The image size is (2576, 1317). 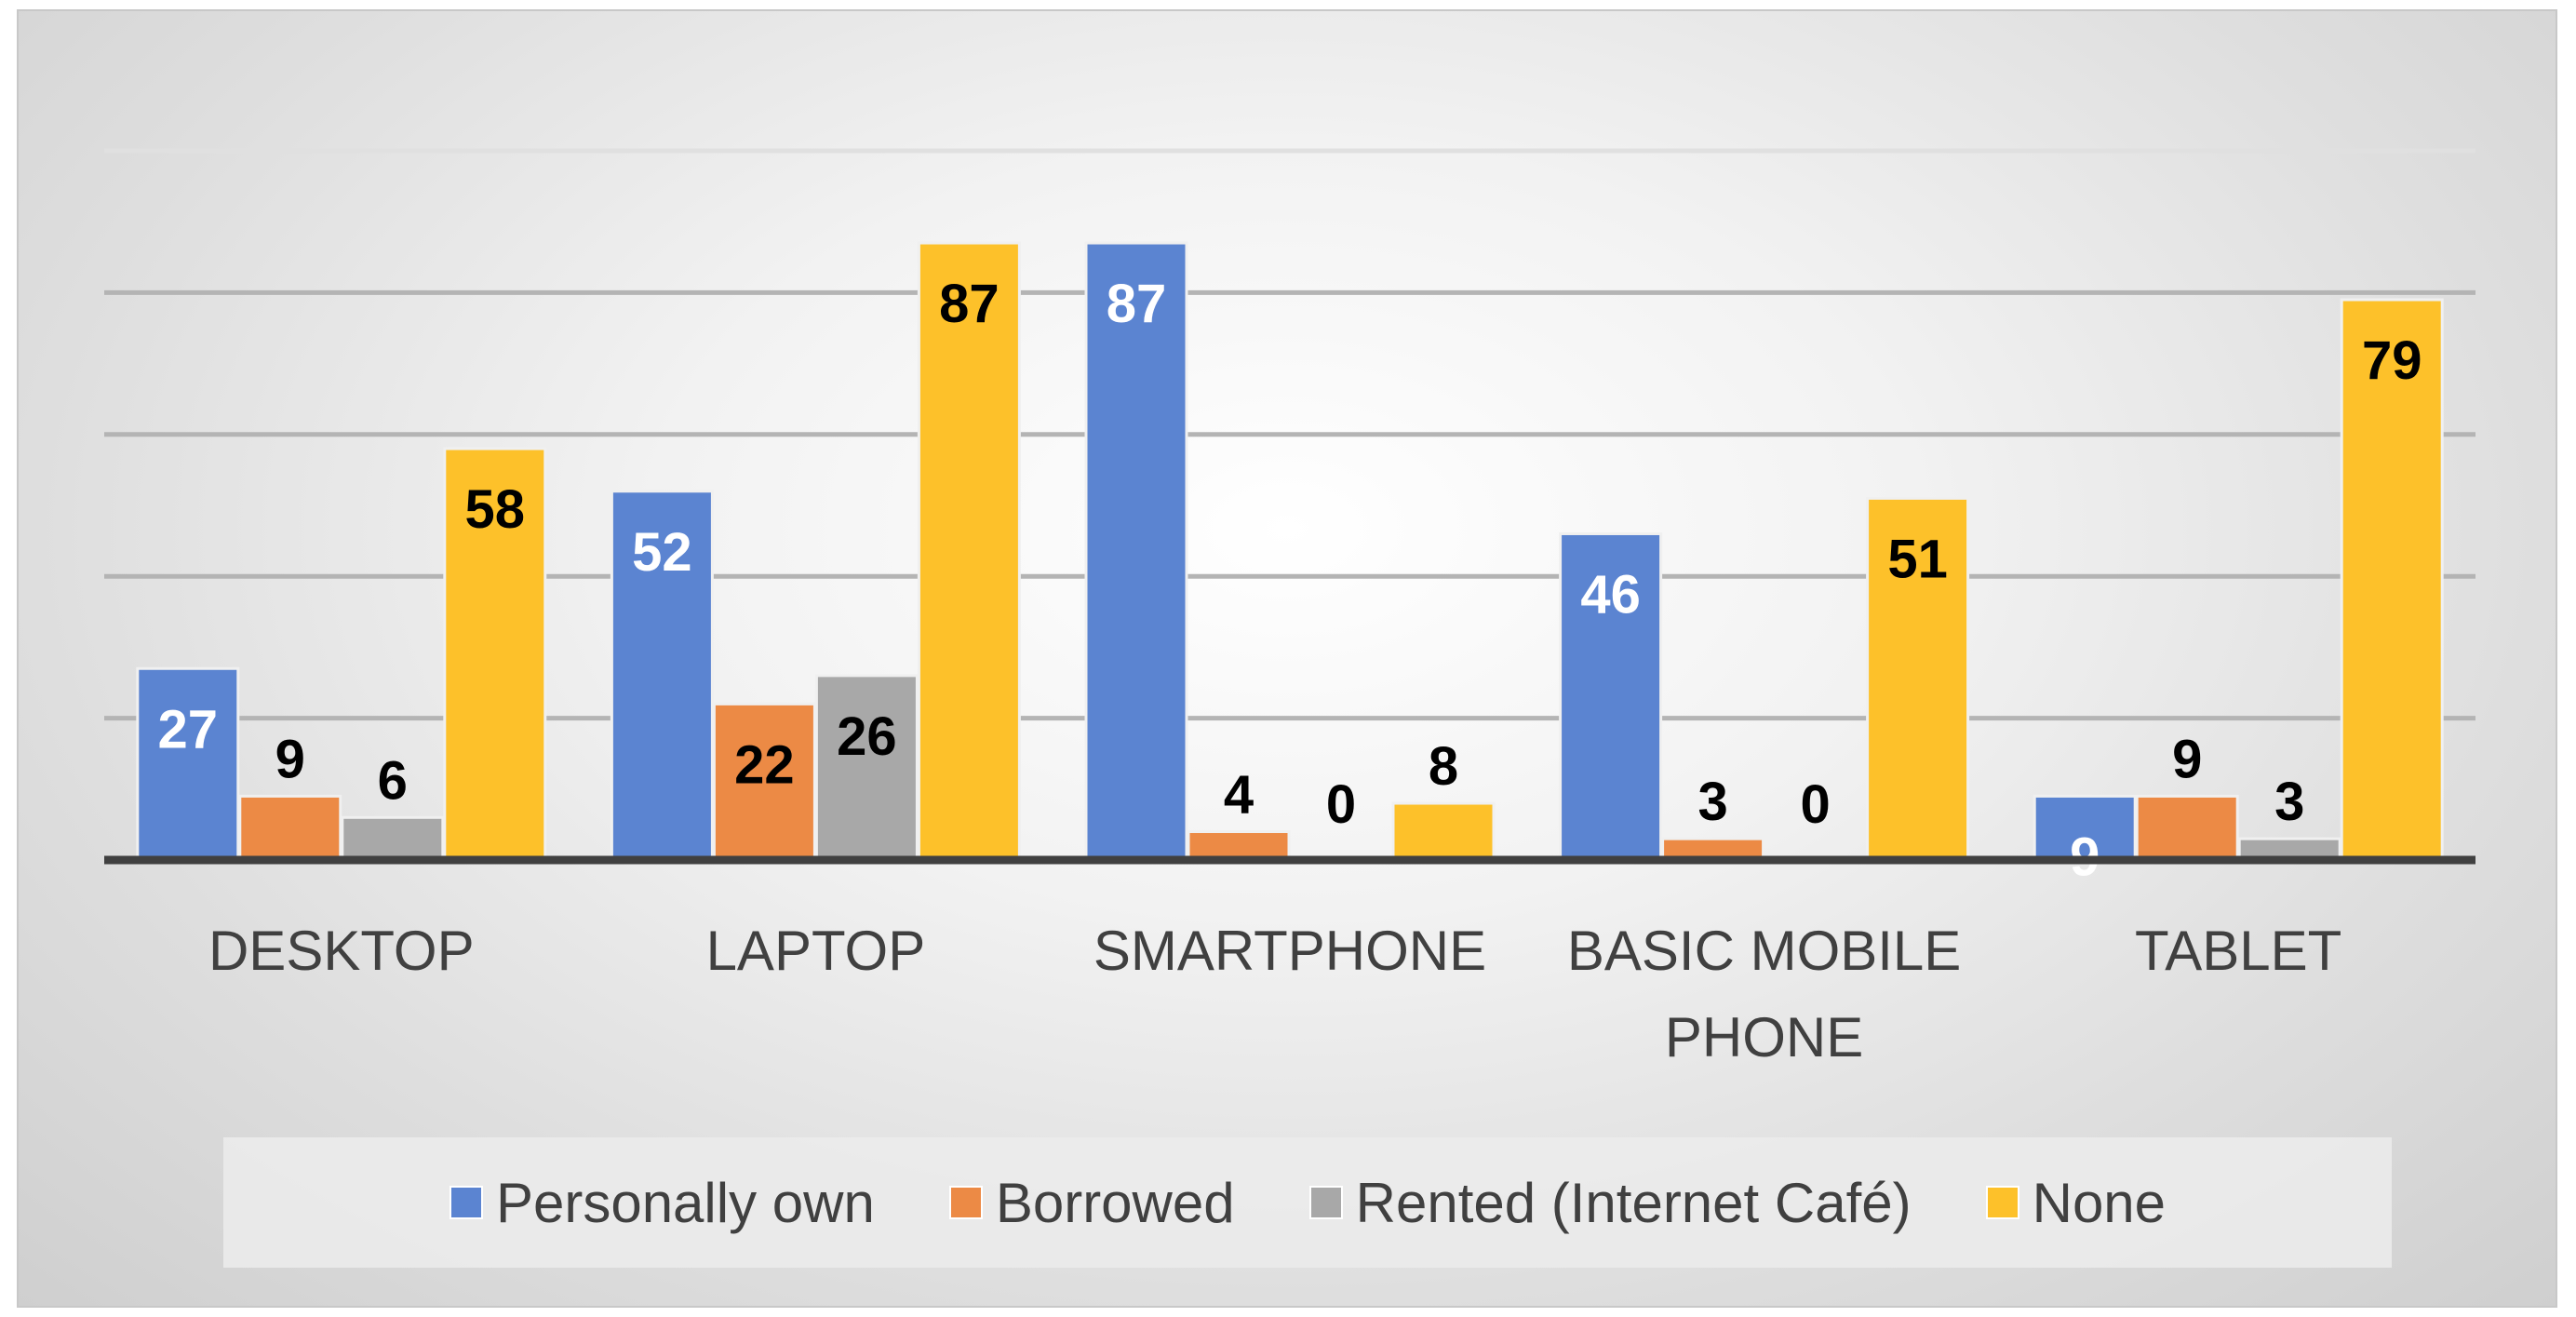 What do you see at coordinates (685, 1202) in the screenshot?
I see `legend-label: Personally own` at bounding box center [685, 1202].